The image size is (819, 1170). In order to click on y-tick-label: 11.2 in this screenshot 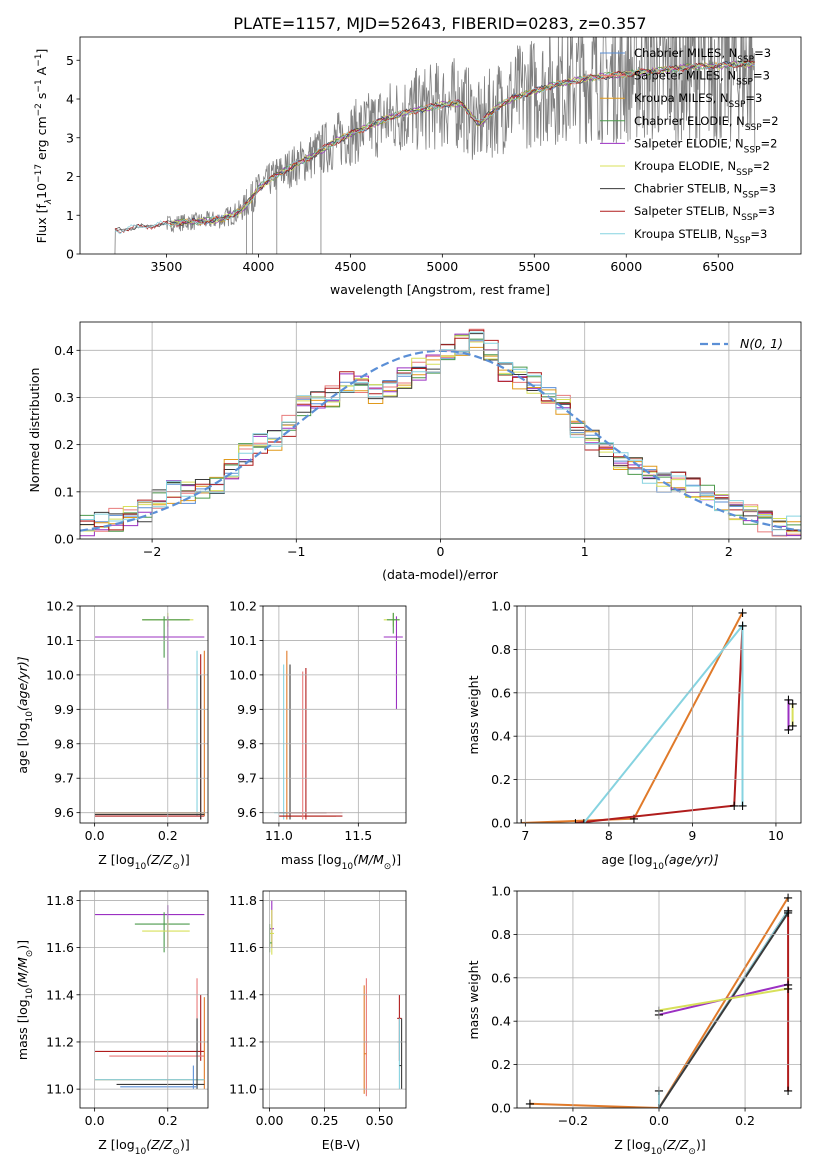, I will do `click(60, 1041)`.